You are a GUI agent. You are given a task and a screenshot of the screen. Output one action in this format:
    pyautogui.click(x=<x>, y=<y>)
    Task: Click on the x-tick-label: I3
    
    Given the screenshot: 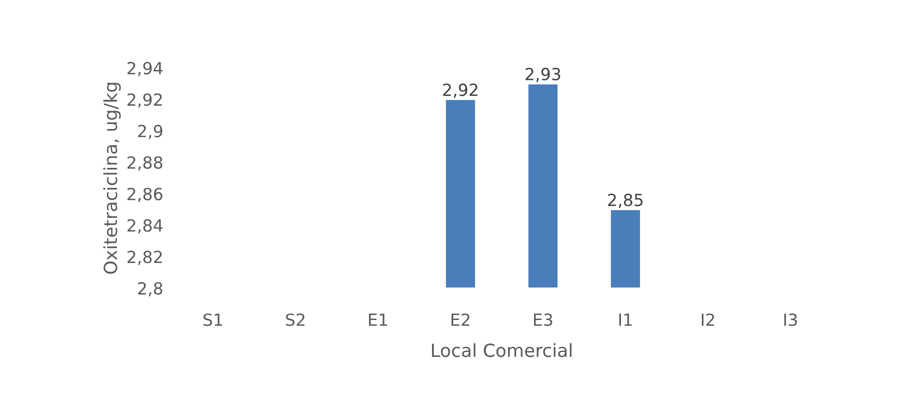 What is the action you would take?
    pyautogui.click(x=790, y=319)
    